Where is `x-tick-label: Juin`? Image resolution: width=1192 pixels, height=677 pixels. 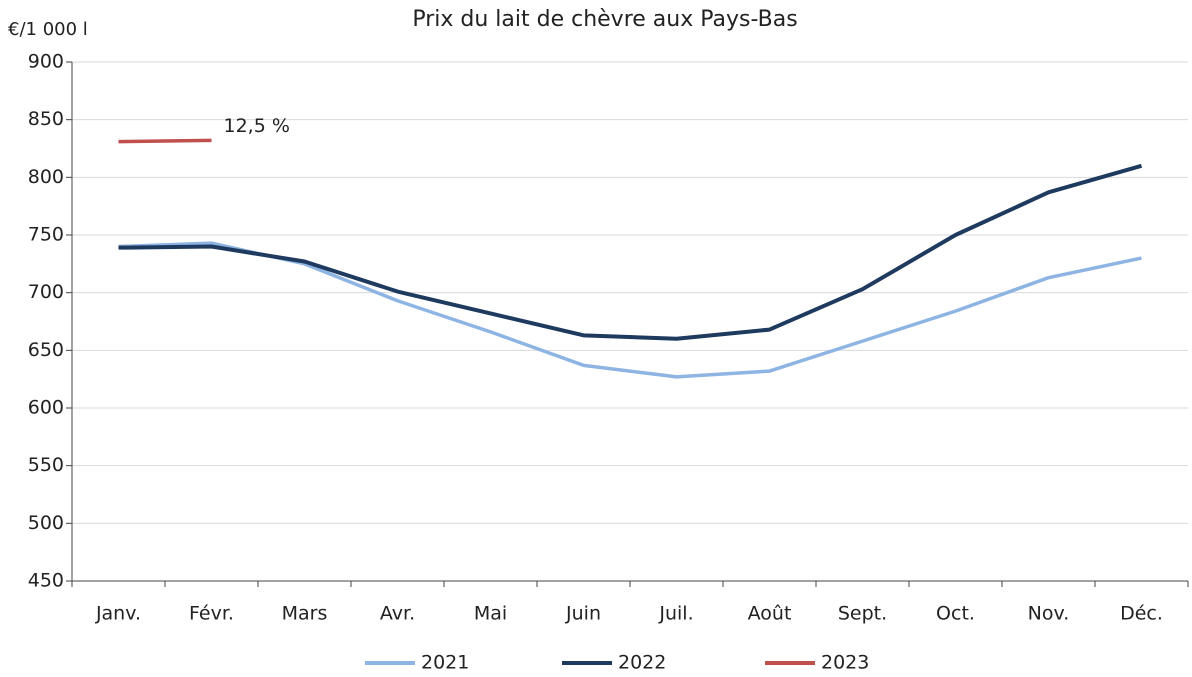 x-tick-label: Juin is located at coordinates (583, 614).